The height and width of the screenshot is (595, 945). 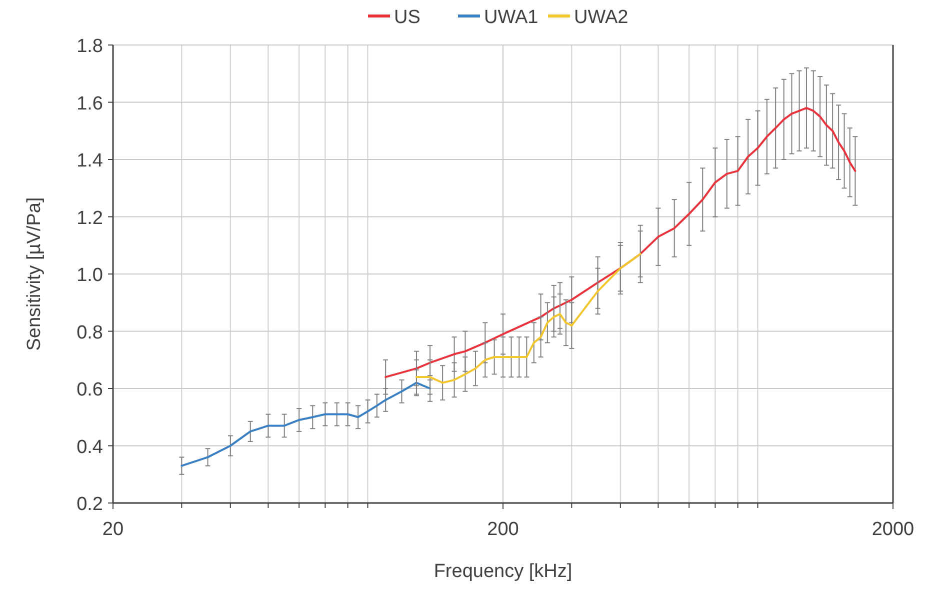 What do you see at coordinates (89, 275) in the screenshot?
I see `y-tick-label: 1.0` at bounding box center [89, 275].